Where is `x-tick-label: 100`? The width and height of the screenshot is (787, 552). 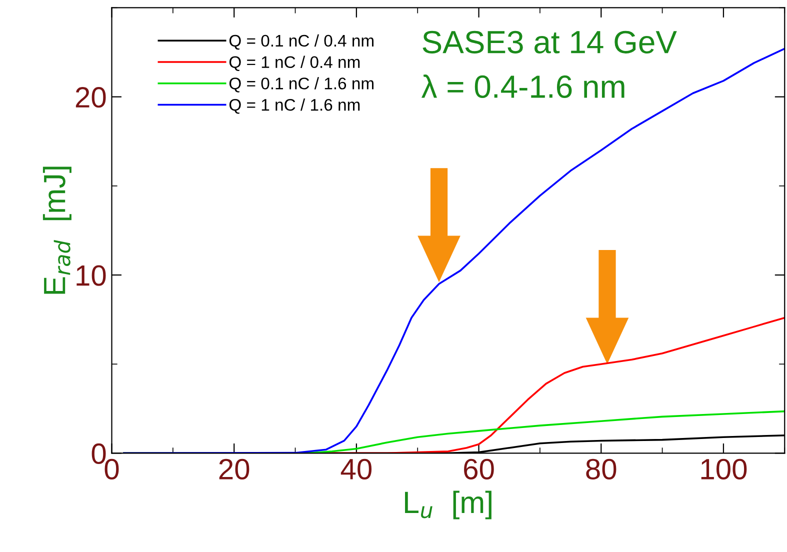
x-tick-label: 100 is located at coordinates (724, 469).